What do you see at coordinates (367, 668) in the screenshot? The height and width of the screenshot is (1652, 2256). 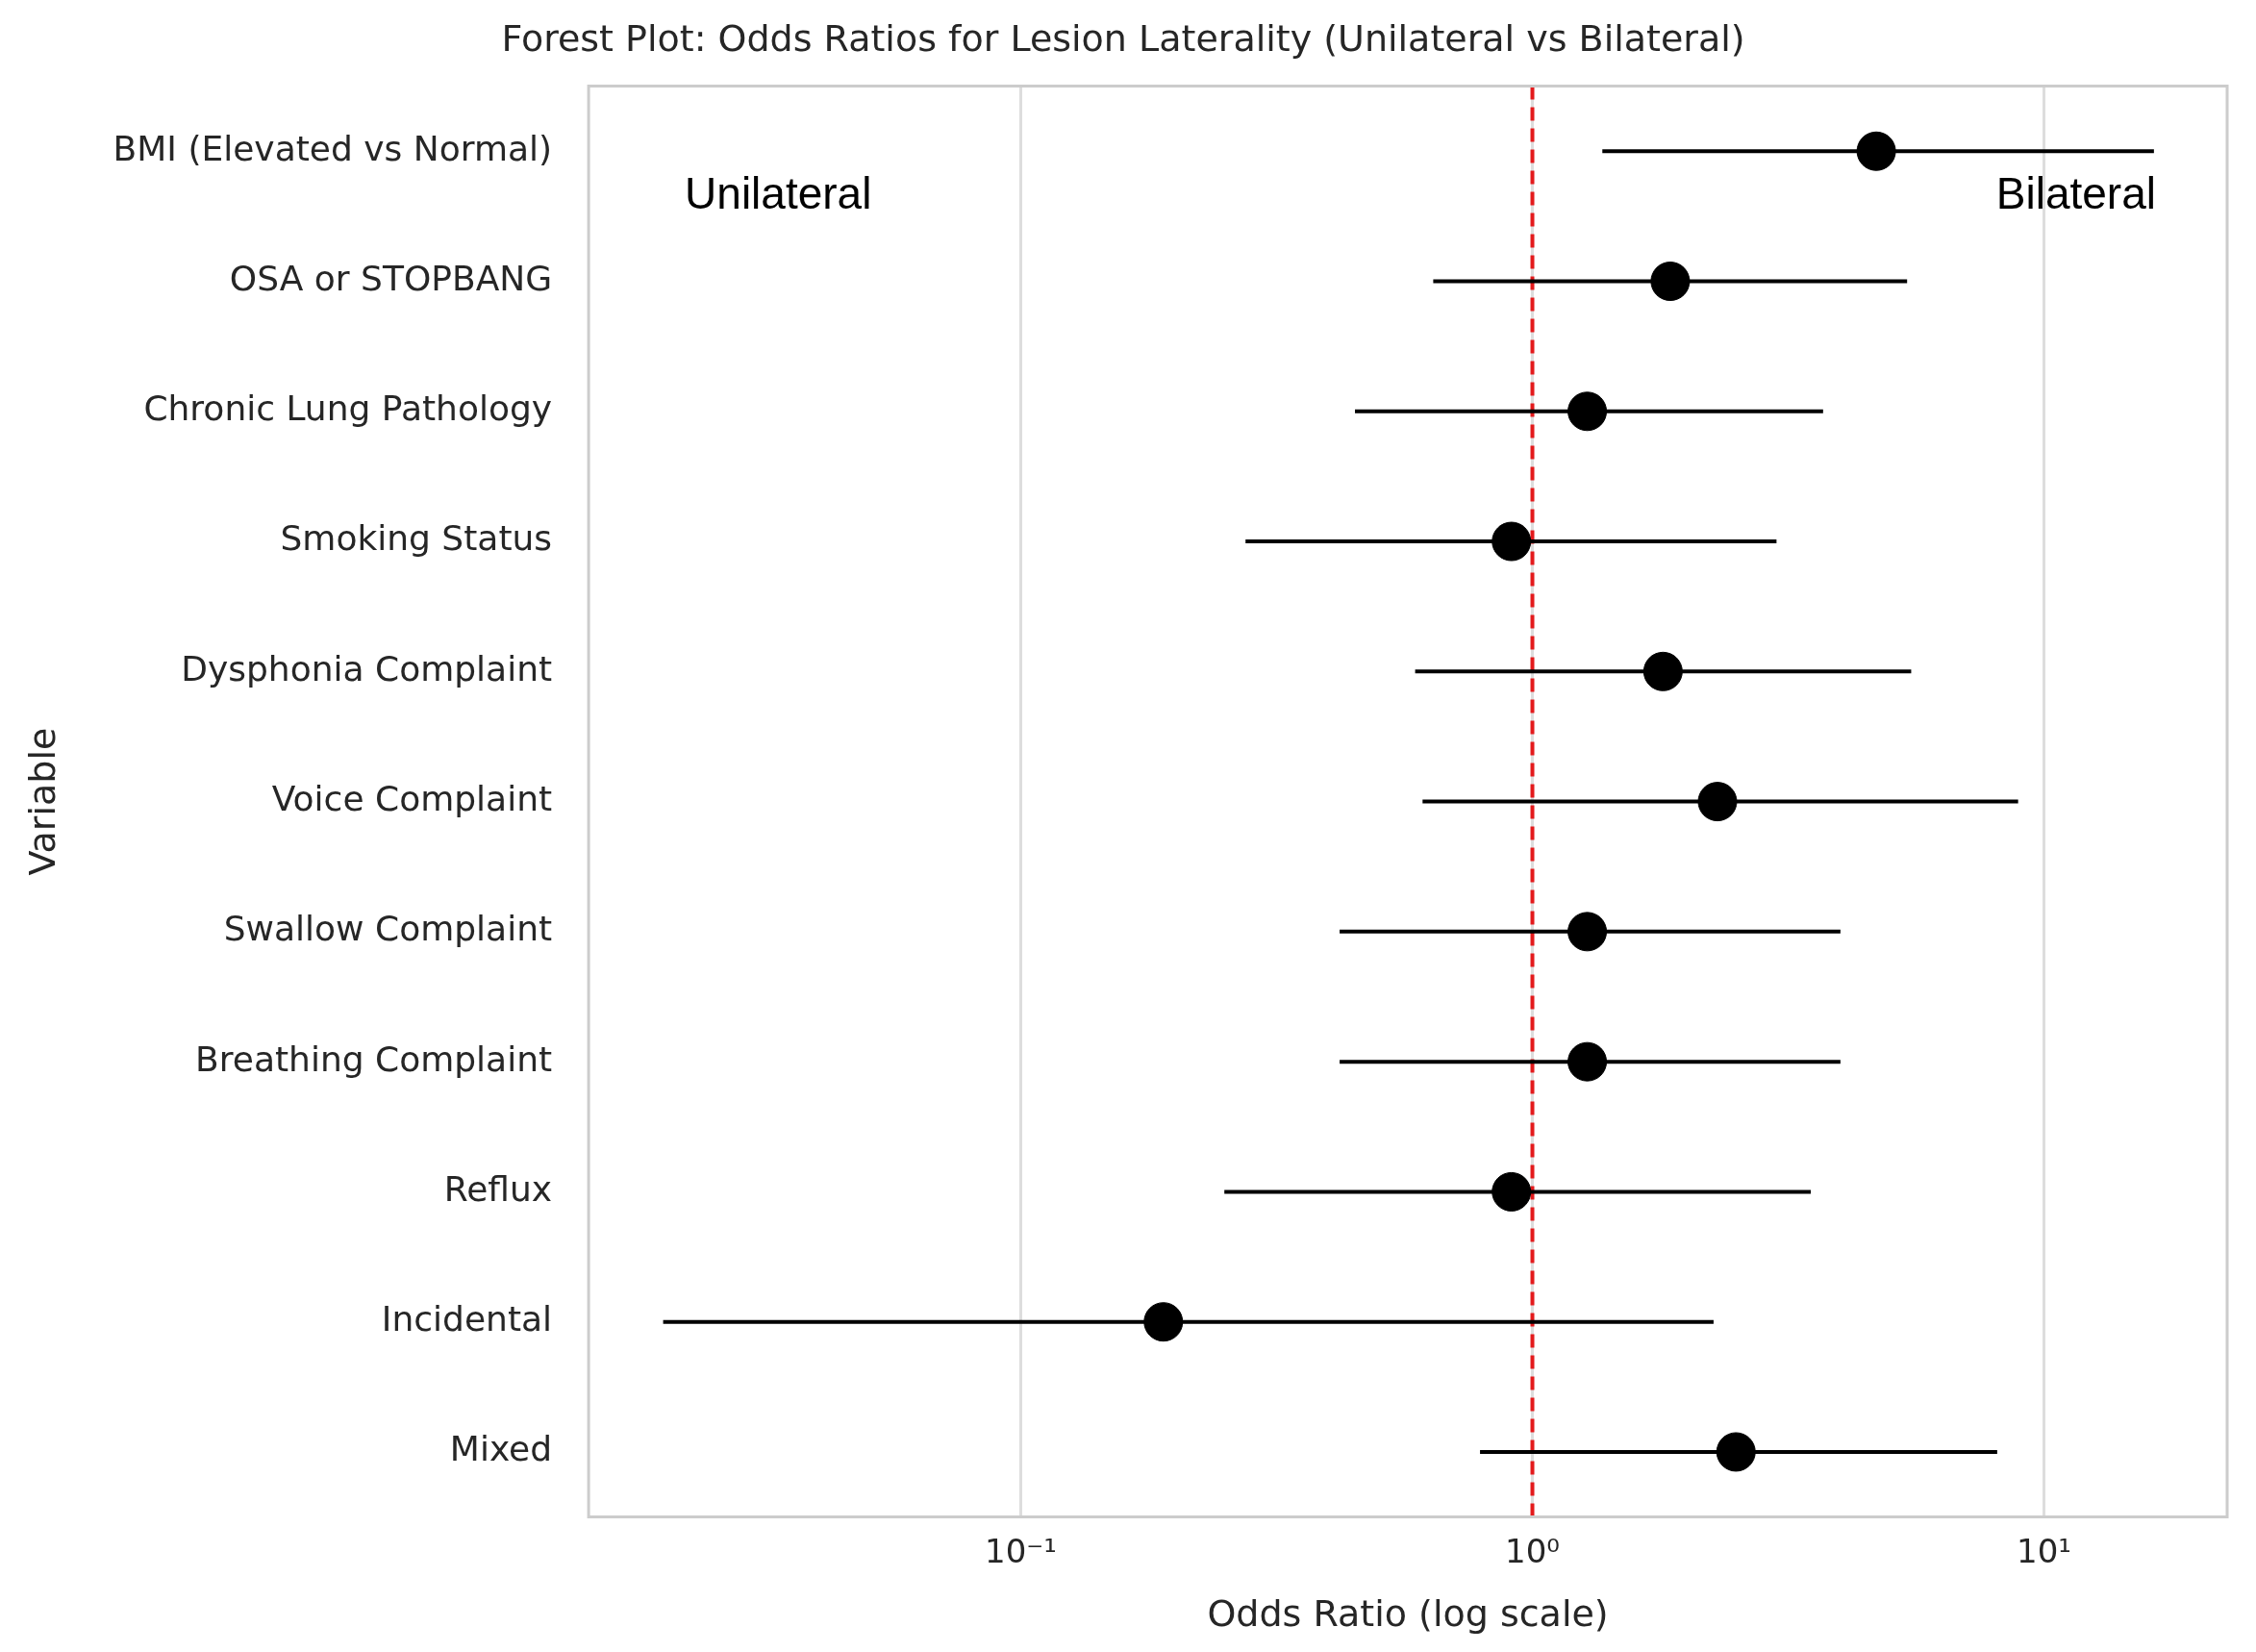 I see `y-tick-label: Dysphonia Complaint` at bounding box center [367, 668].